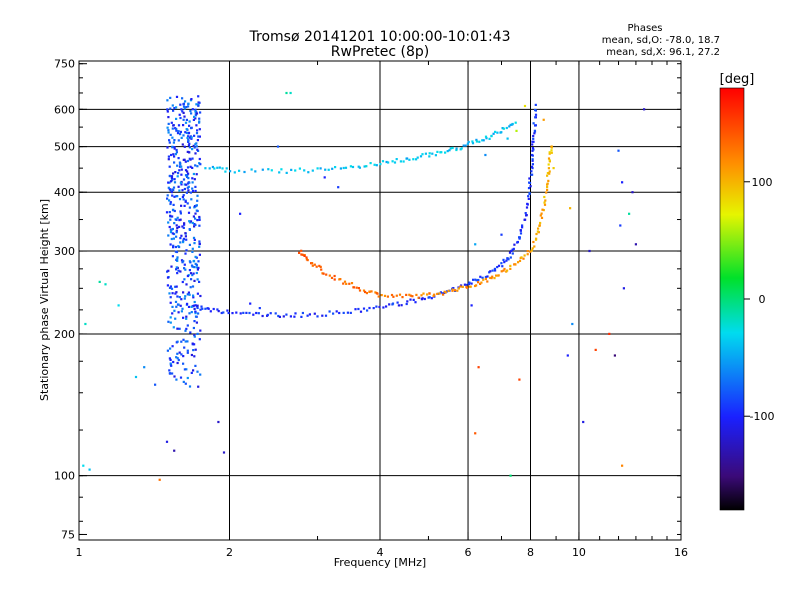 Image resolution: width=800 pixels, height=600 pixels. Describe the element at coordinates (762, 299) in the screenshot. I see `colorbar-tick-label: 0` at that location.